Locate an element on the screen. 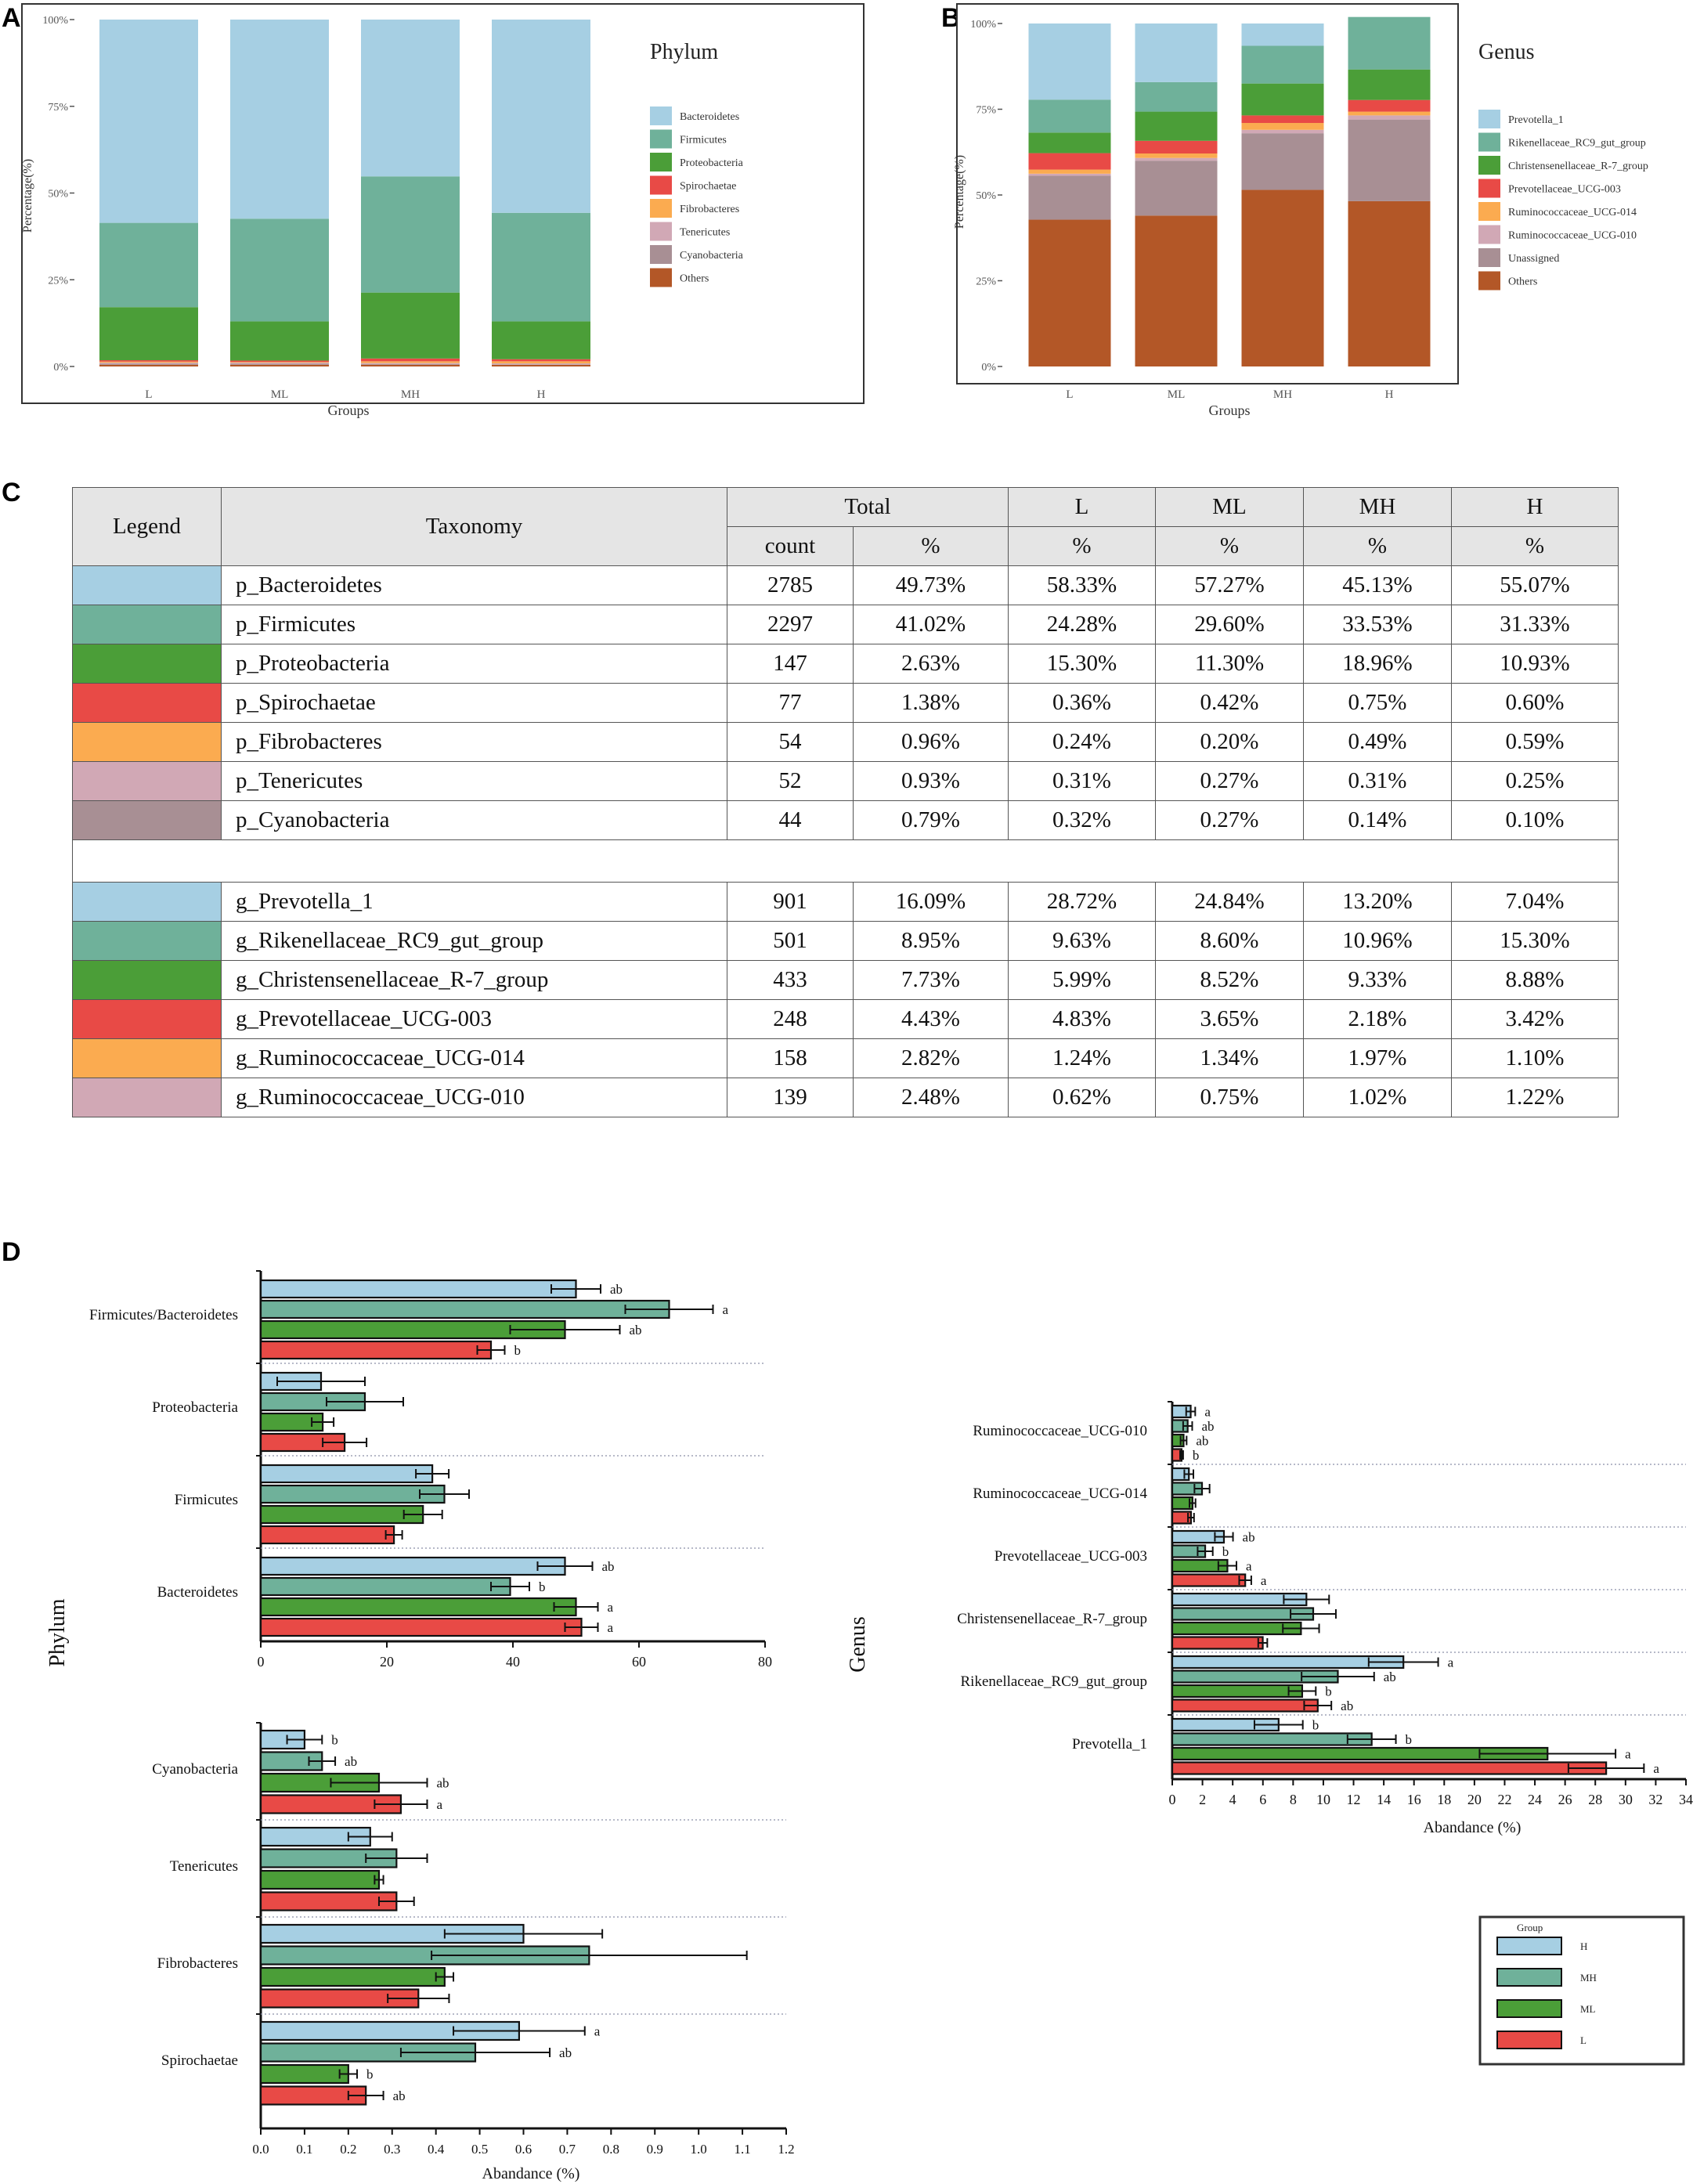 Image resolution: width=1693 pixels, height=2184 pixels. ml-pct-cell: 11.30% is located at coordinates (1229, 664).